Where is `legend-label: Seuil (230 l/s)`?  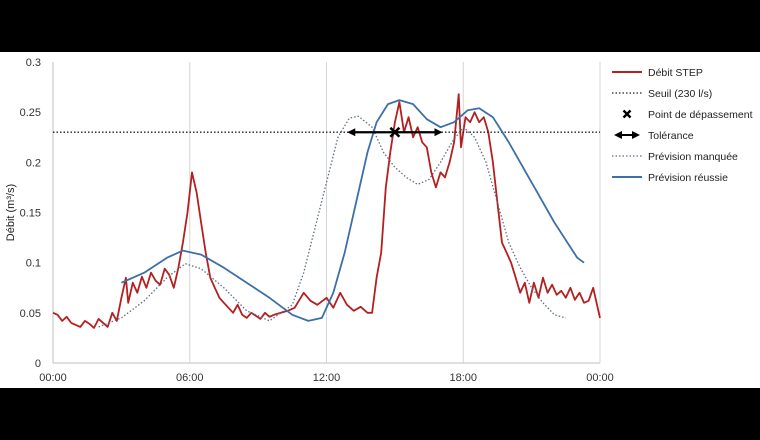 legend-label: Seuil (230 l/s) is located at coordinates (680, 94).